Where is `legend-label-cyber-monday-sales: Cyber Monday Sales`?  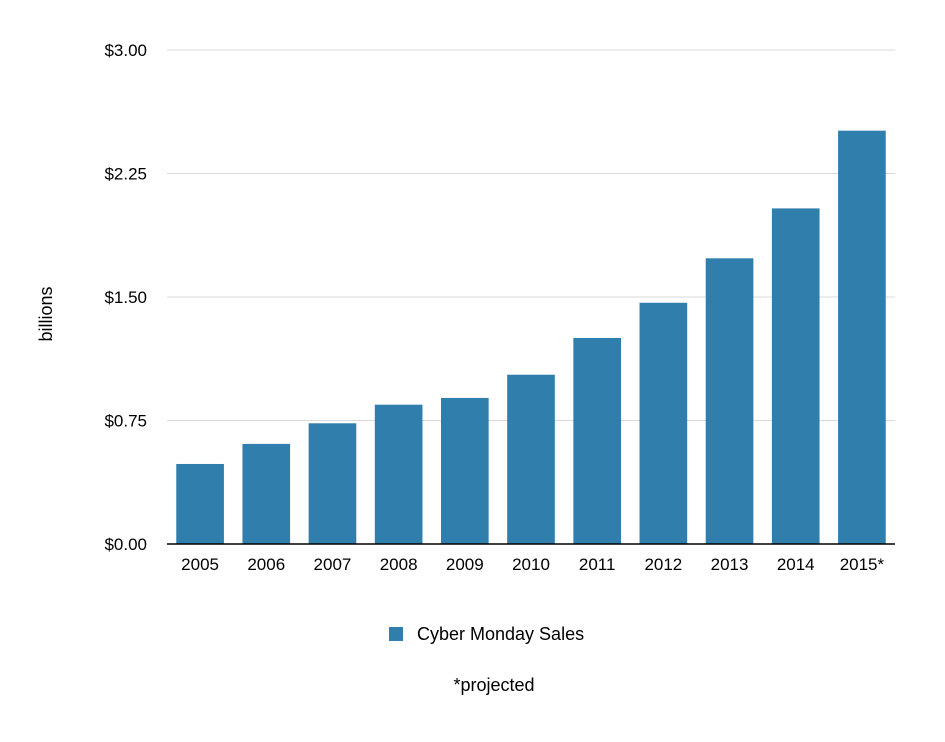 legend-label-cyber-monday-sales: Cyber Monday Sales is located at coordinates (500, 634).